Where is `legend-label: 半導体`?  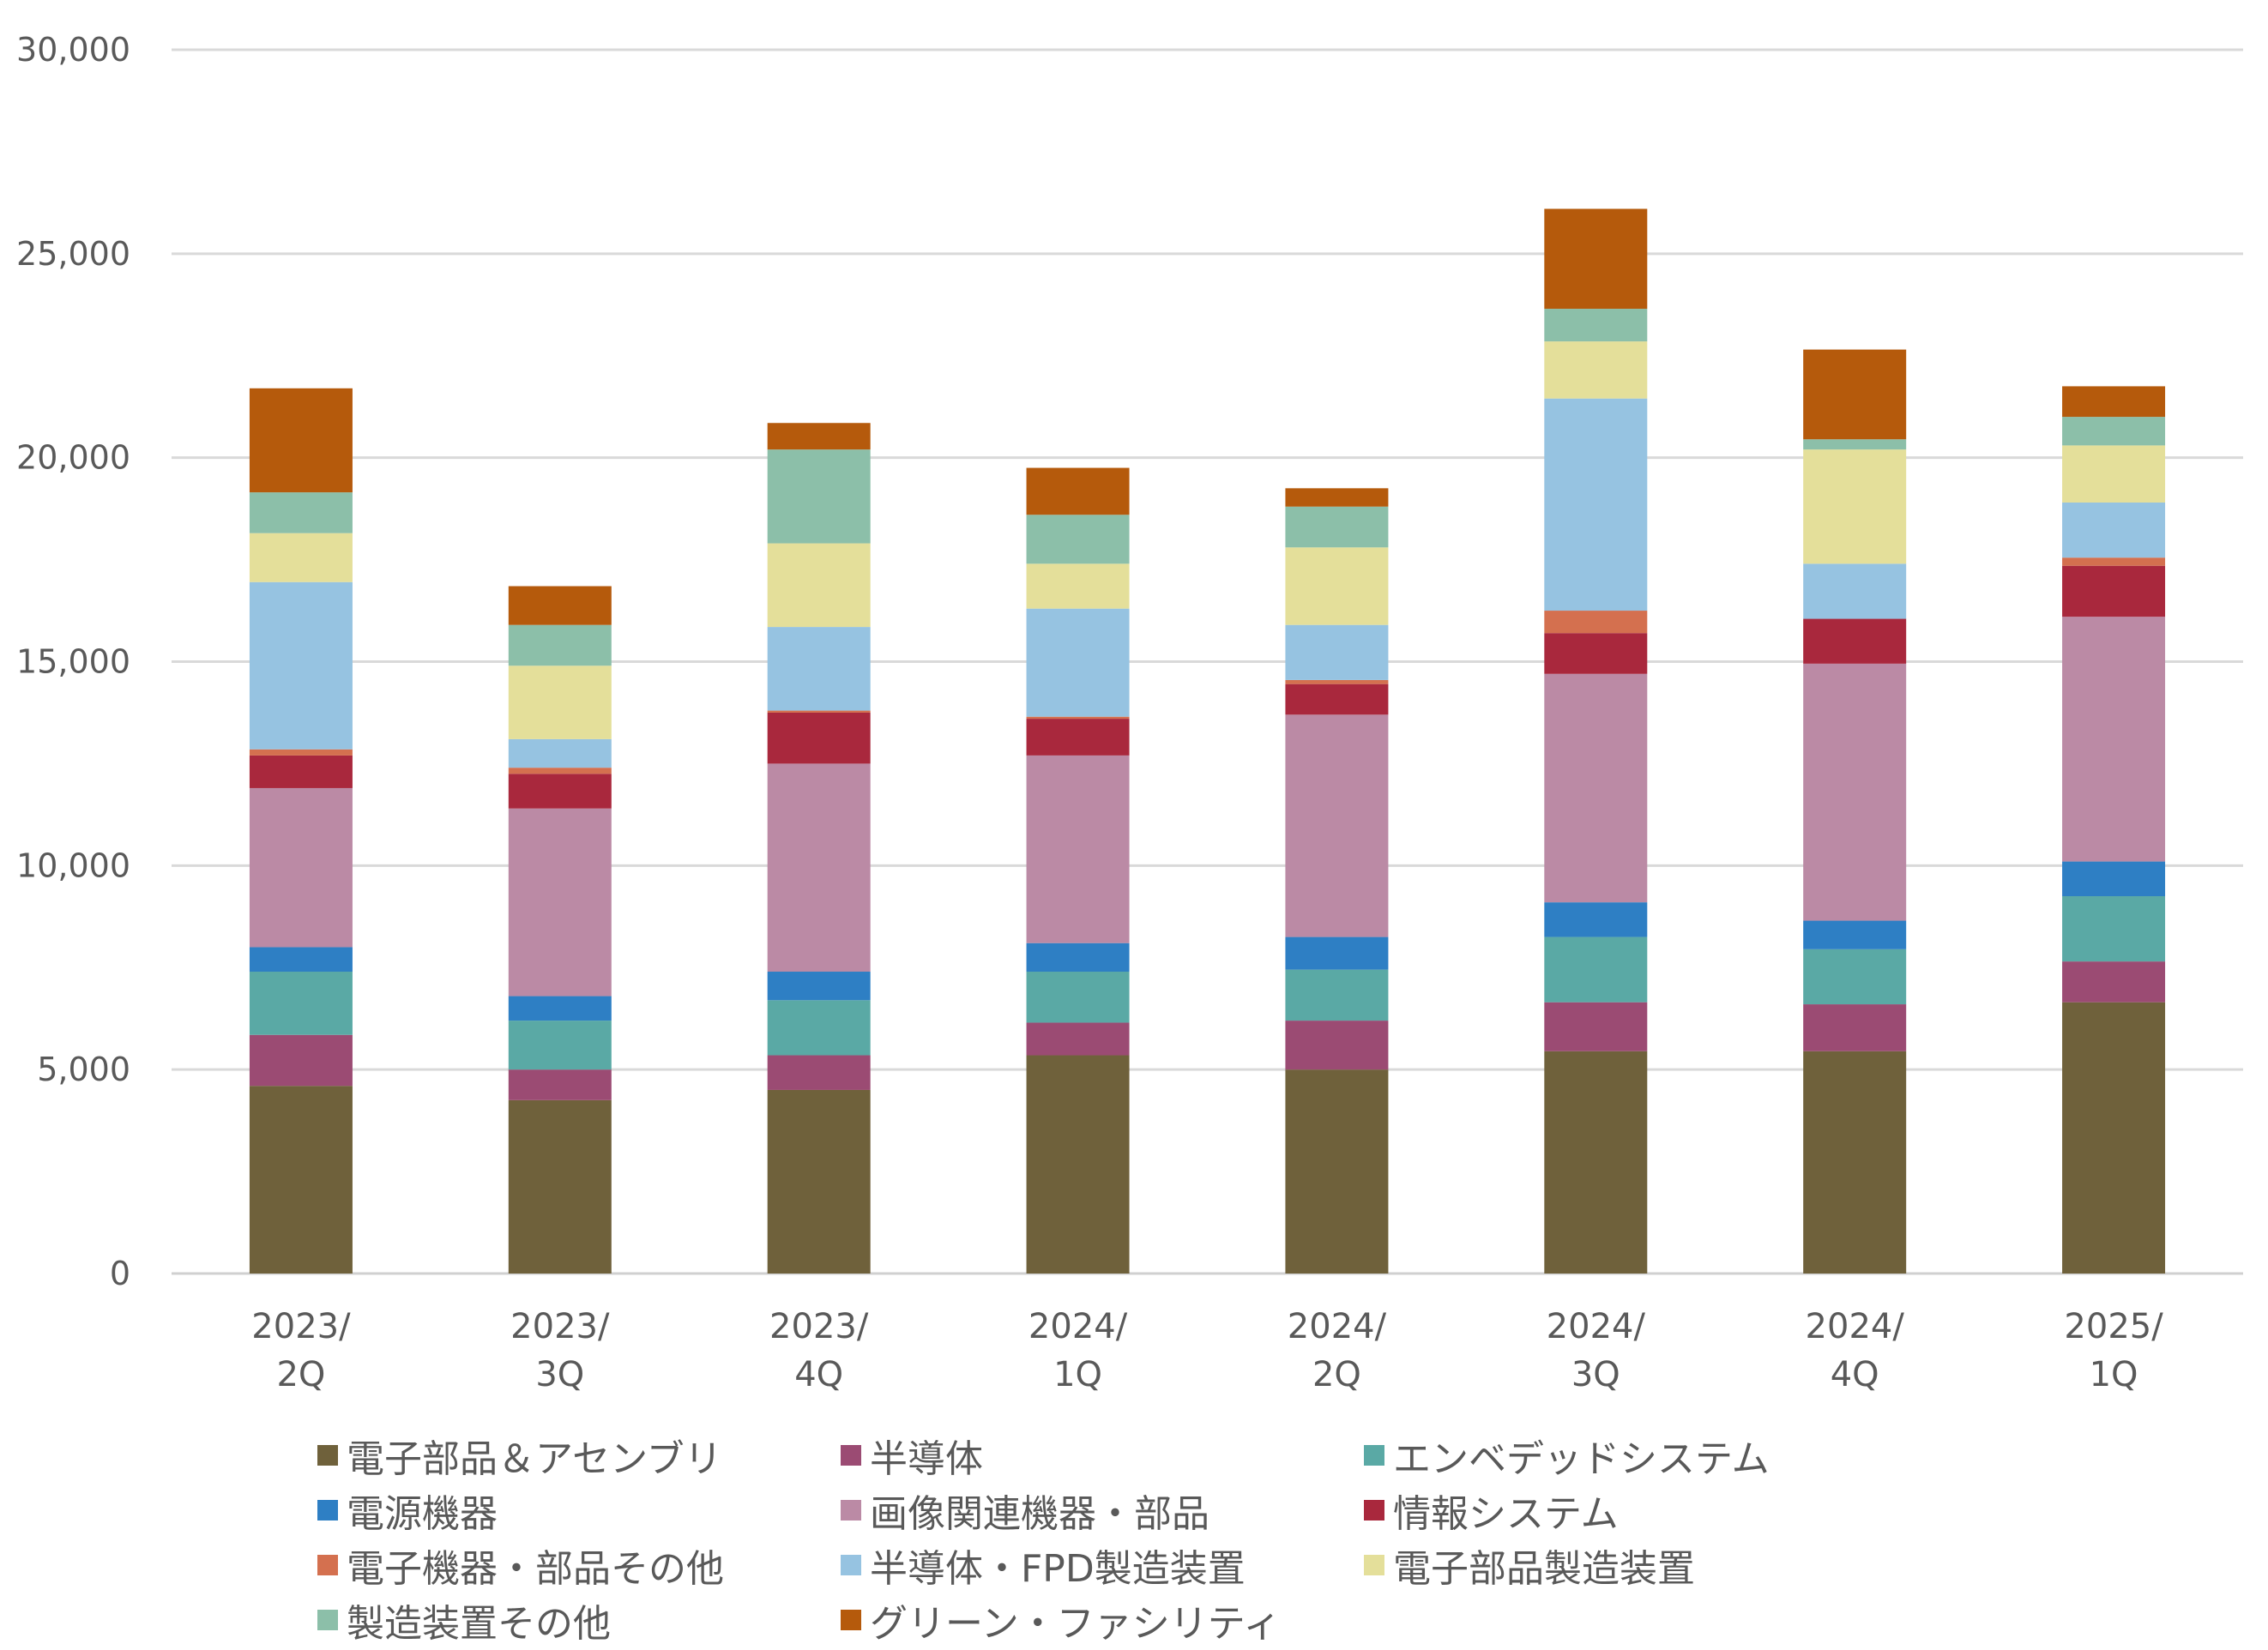 legend-label: 半導体 is located at coordinates (926, 1459).